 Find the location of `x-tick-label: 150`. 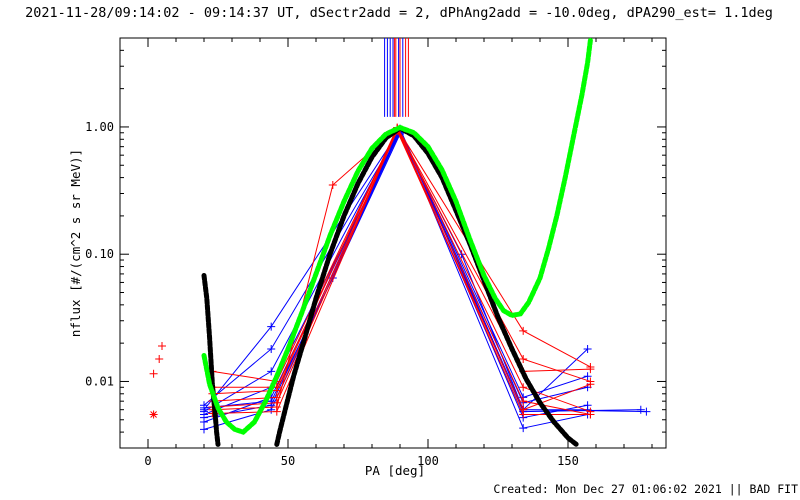

x-tick-label: 150 is located at coordinates (568, 461).